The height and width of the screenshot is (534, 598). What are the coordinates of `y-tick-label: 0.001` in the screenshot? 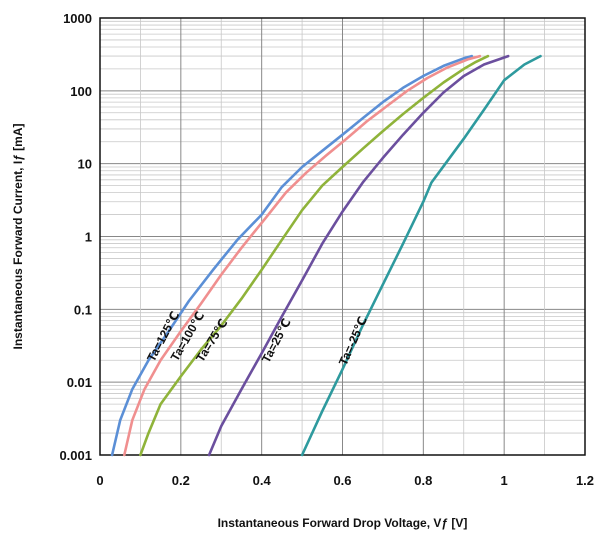 It's located at (75, 455).